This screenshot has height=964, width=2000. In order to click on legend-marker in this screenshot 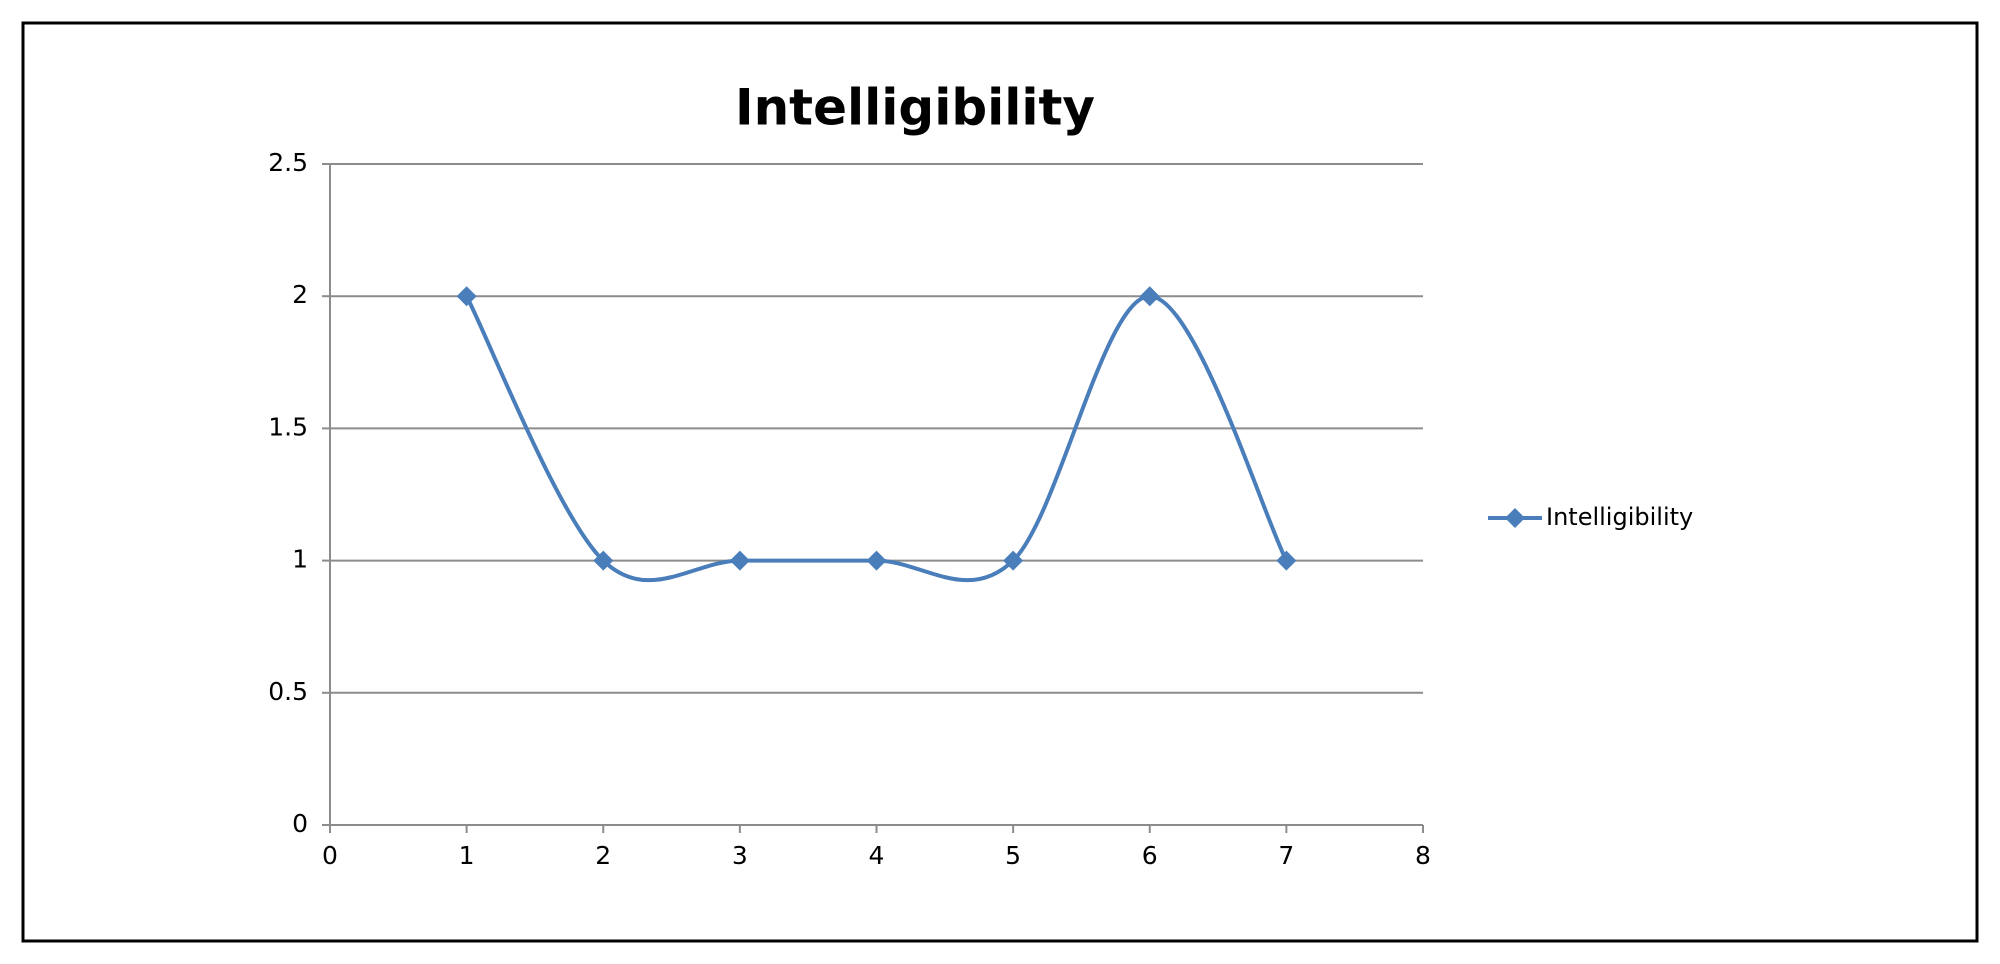, I will do `click(1515, 518)`.